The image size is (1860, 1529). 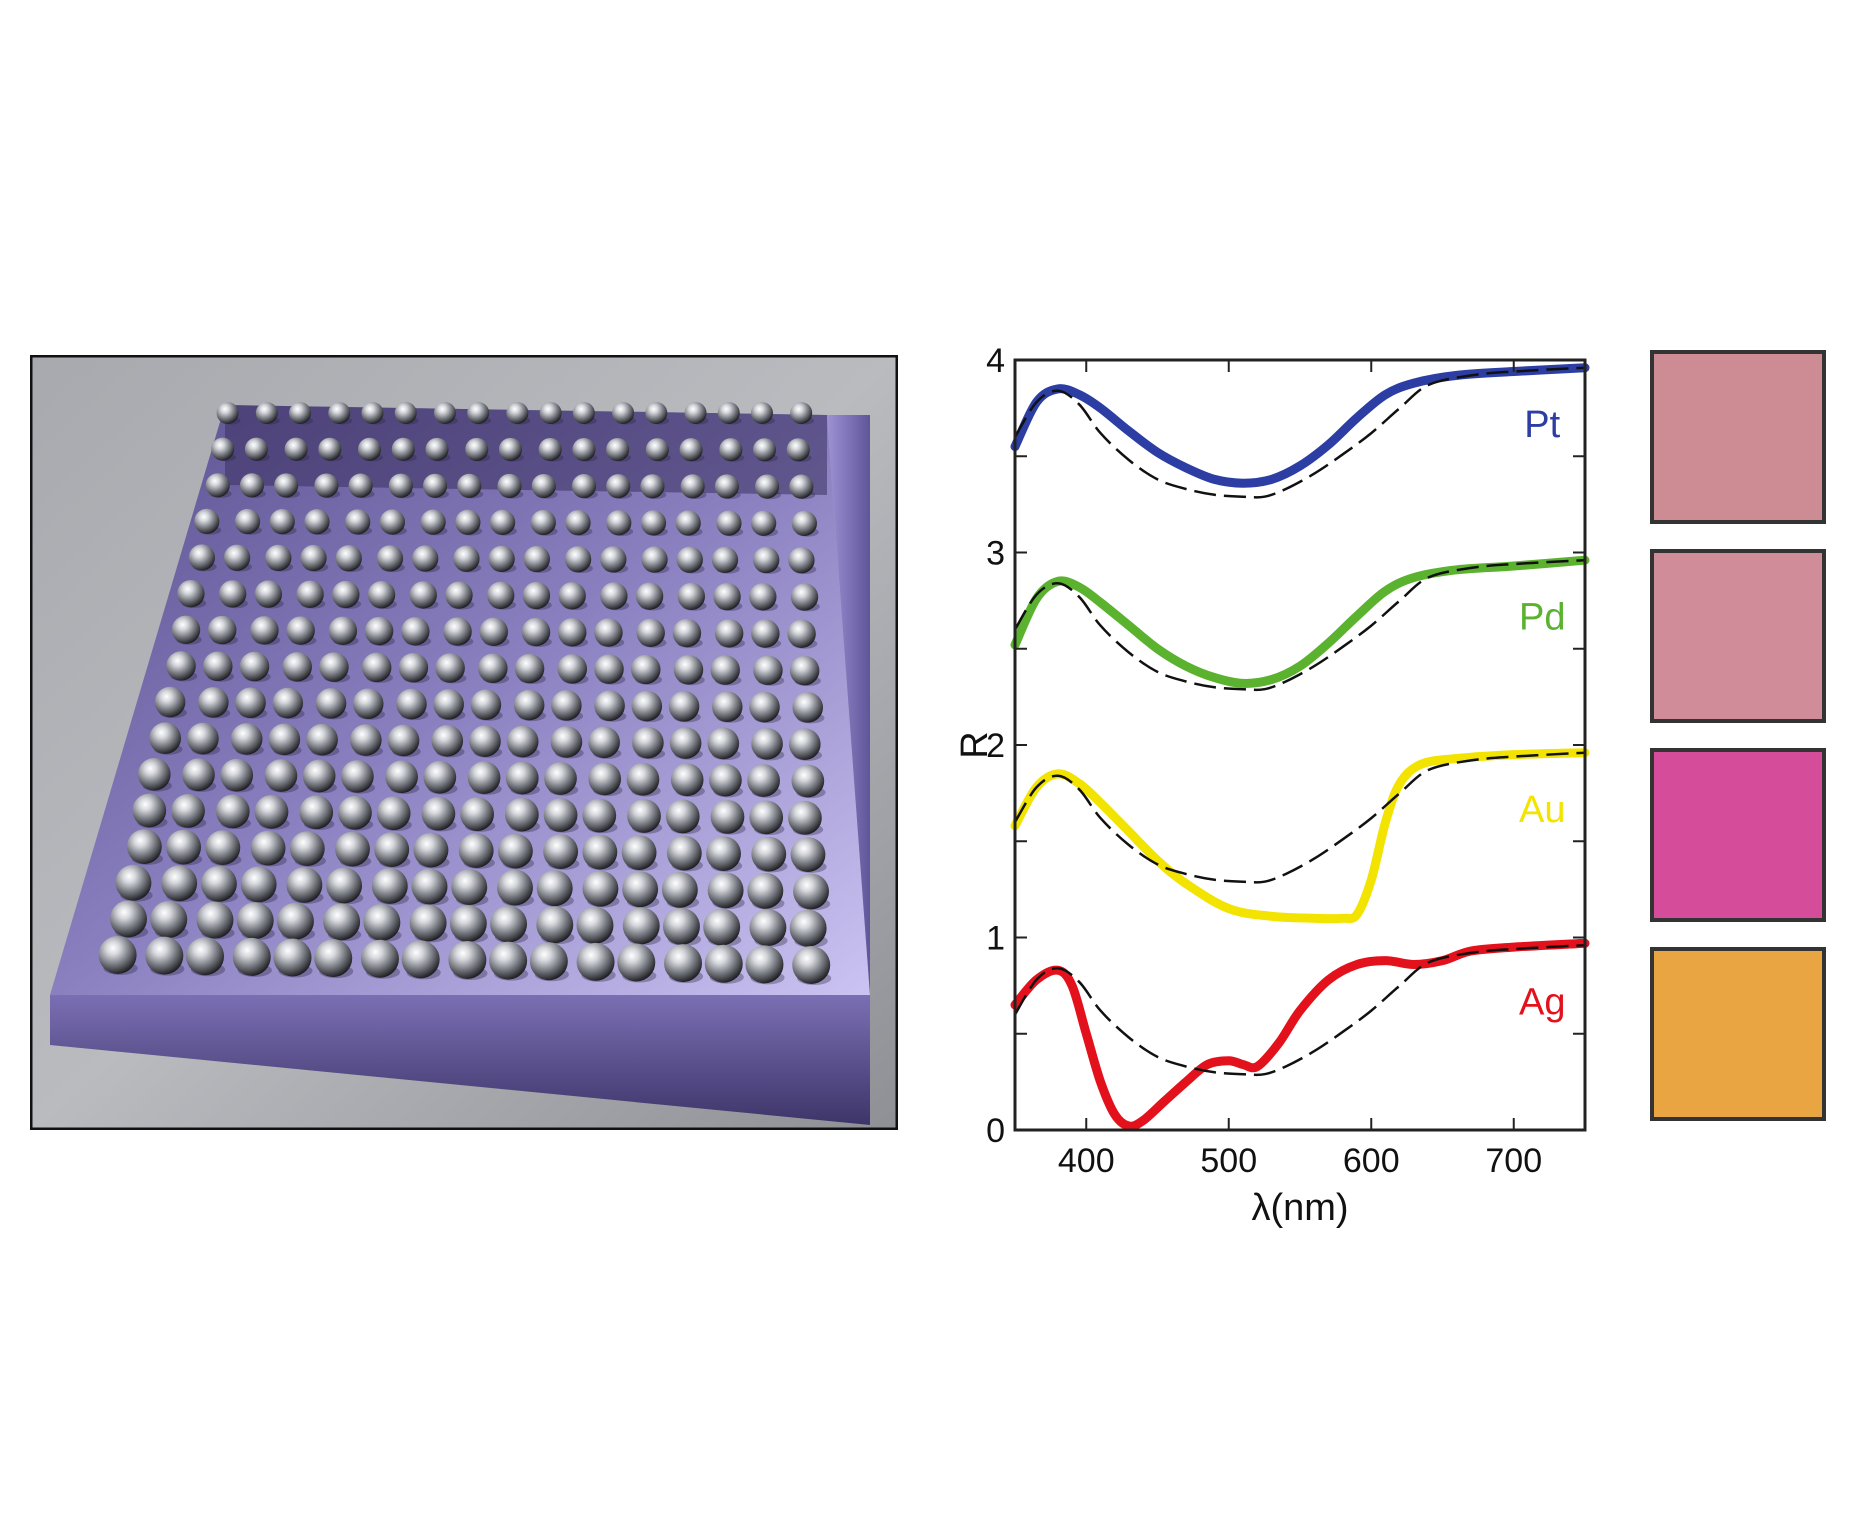 What do you see at coordinates (526, 450) in the screenshot?
I see `slab-back-shadow` at bounding box center [526, 450].